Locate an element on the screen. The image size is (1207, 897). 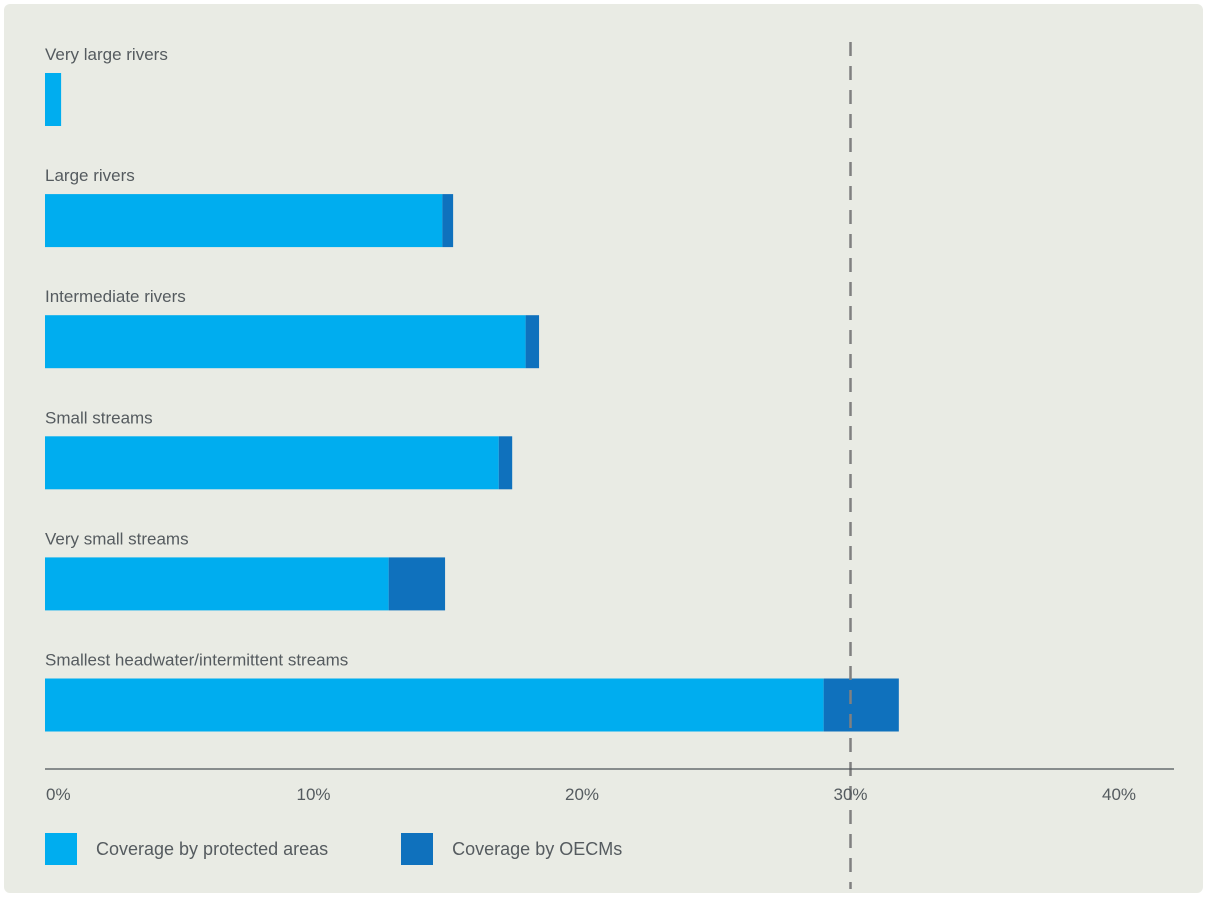
x-axis: 0% 10% 20% 30% 40% is located at coordinates (609, 786).